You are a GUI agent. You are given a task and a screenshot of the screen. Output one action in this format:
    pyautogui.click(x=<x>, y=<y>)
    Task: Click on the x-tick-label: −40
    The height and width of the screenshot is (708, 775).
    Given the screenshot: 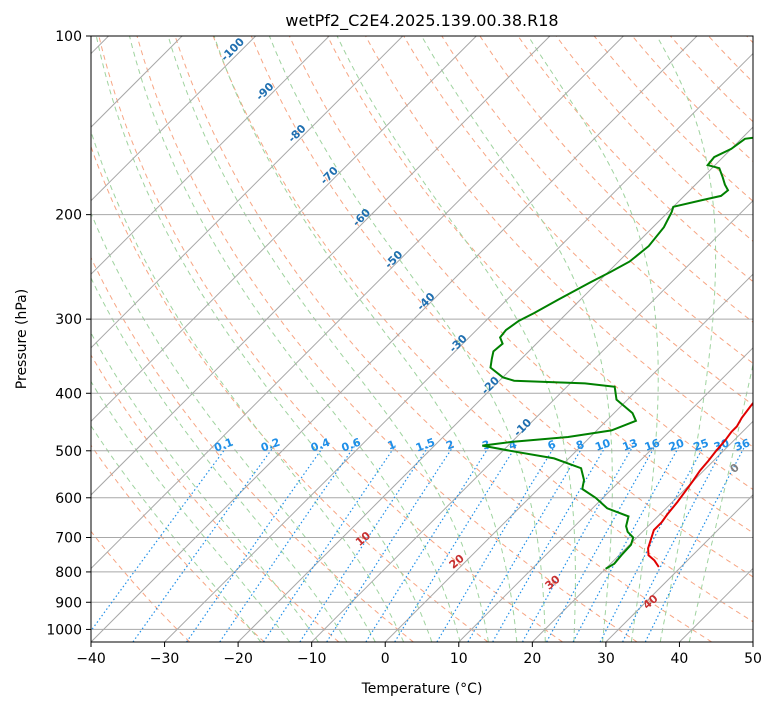 What is the action you would take?
    pyautogui.click(x=91, y=659)
    